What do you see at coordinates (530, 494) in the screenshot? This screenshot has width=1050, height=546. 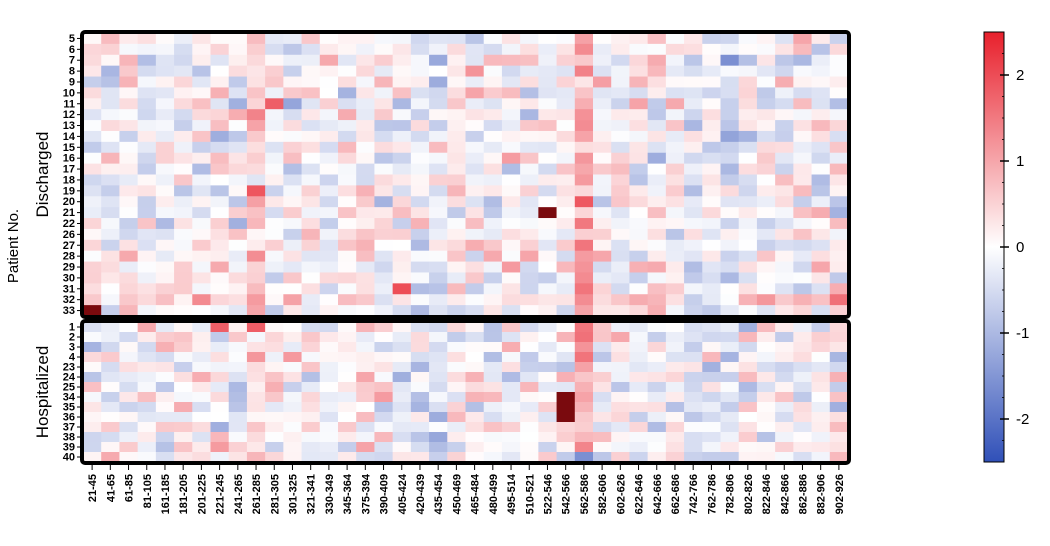 I see `x-tick-label: 510-521` at bounding box center [530, 494].